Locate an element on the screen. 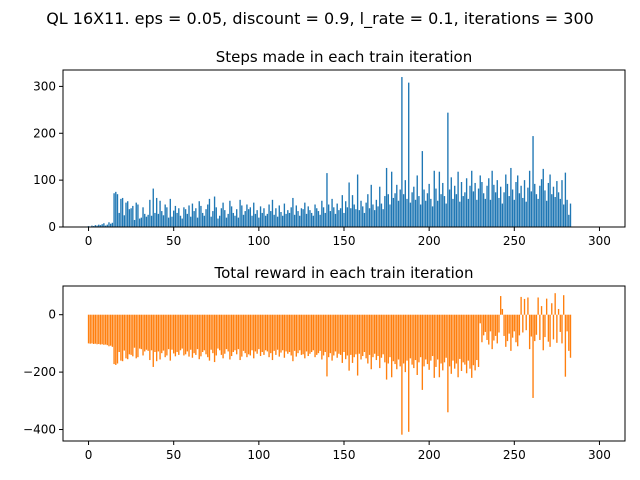 Image resolution: width=640 pixels, height=480 pixels. chart-steps-xtick-label: 250 is located at coordinates (514, 241).